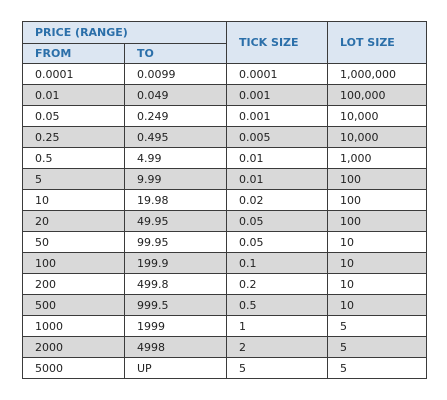 This screenshot has height=400, width=447. I want to click on to-cell: 4998, so click(175, 347).